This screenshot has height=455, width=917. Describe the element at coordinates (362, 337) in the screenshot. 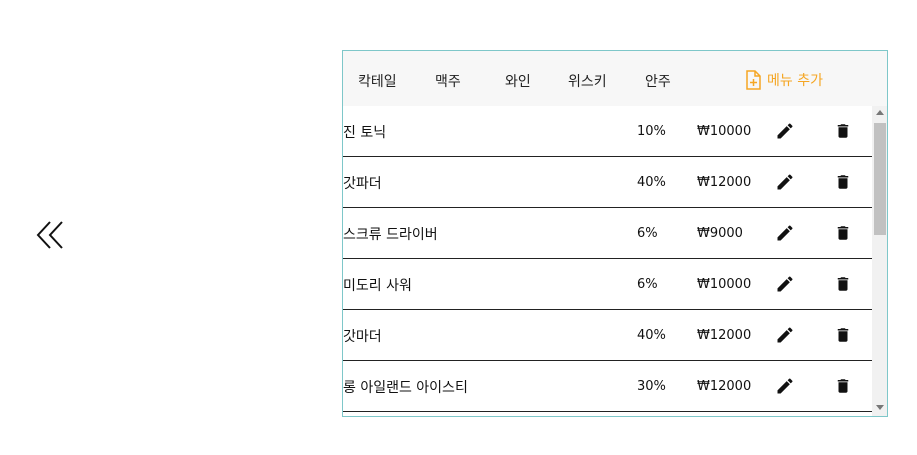

I see `menu-name: 갓마더` at that location.